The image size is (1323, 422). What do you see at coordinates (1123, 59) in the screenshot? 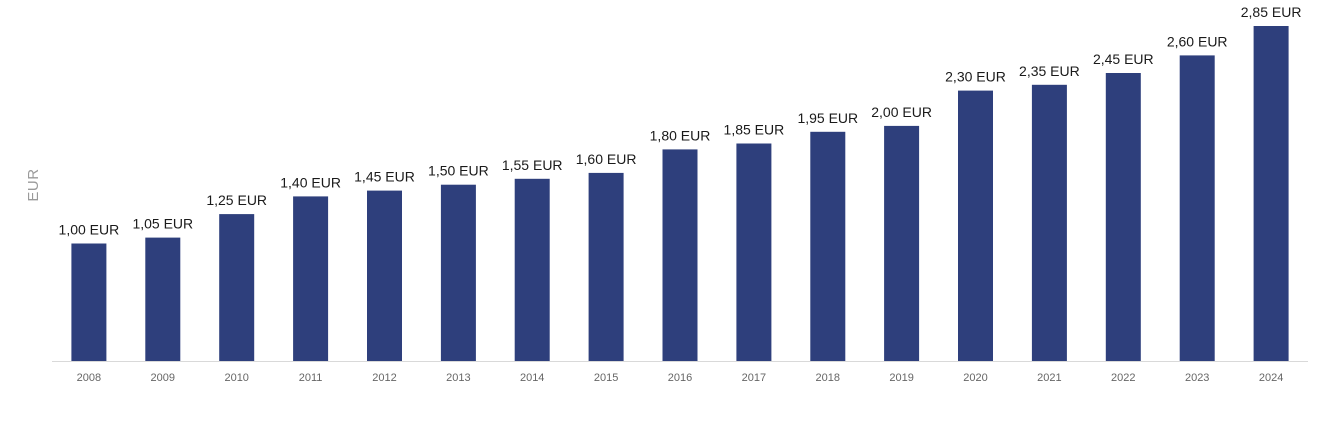
I see `data-label-2022: 2,45 EUR` at bounding box center [1123, 59].